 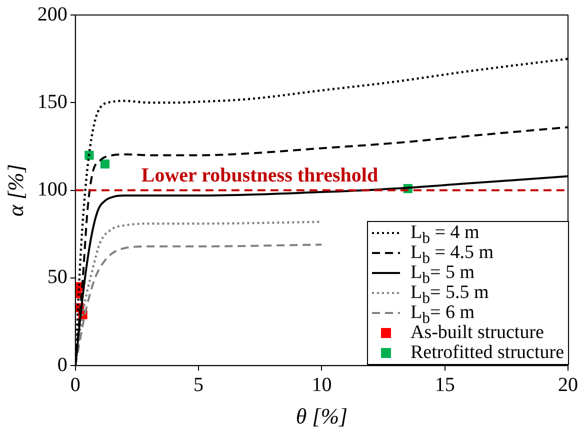 I want to click on x-axis-title: θ [%], so click(x=322, y=416).